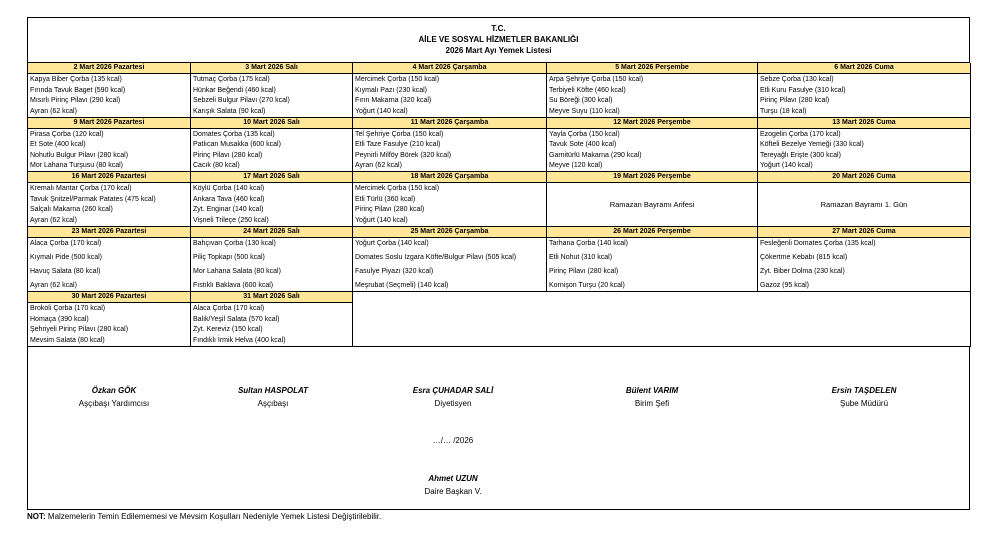  Describe the element at coordinates (231, 220) in the screenshot. I see `menu-item: Vişneli Trileçe (250 kcal)` at that location.